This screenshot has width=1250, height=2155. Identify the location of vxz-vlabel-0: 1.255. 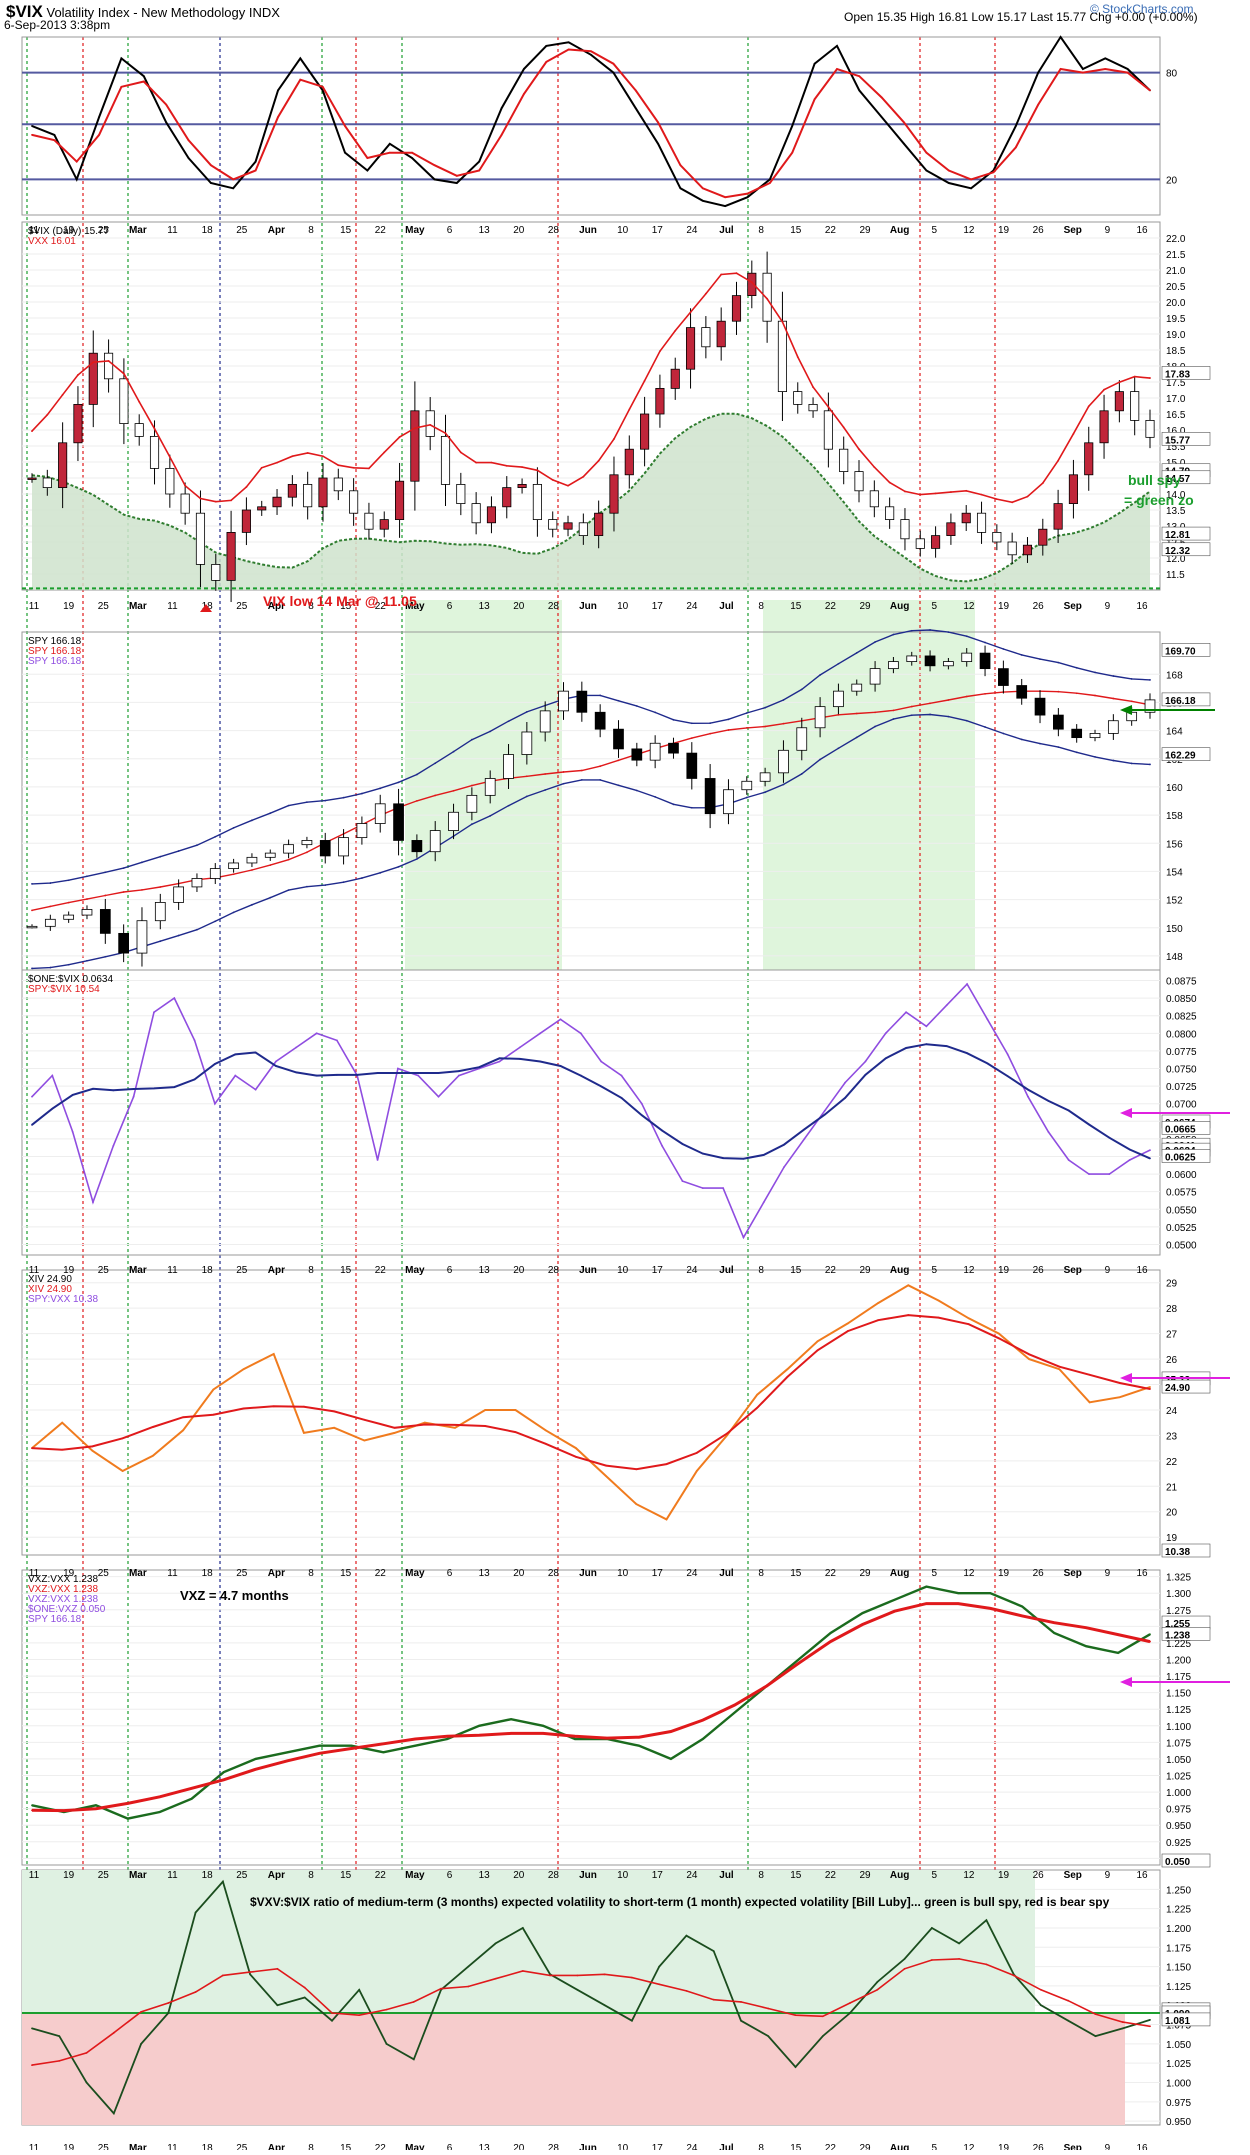
(1177, 1624).